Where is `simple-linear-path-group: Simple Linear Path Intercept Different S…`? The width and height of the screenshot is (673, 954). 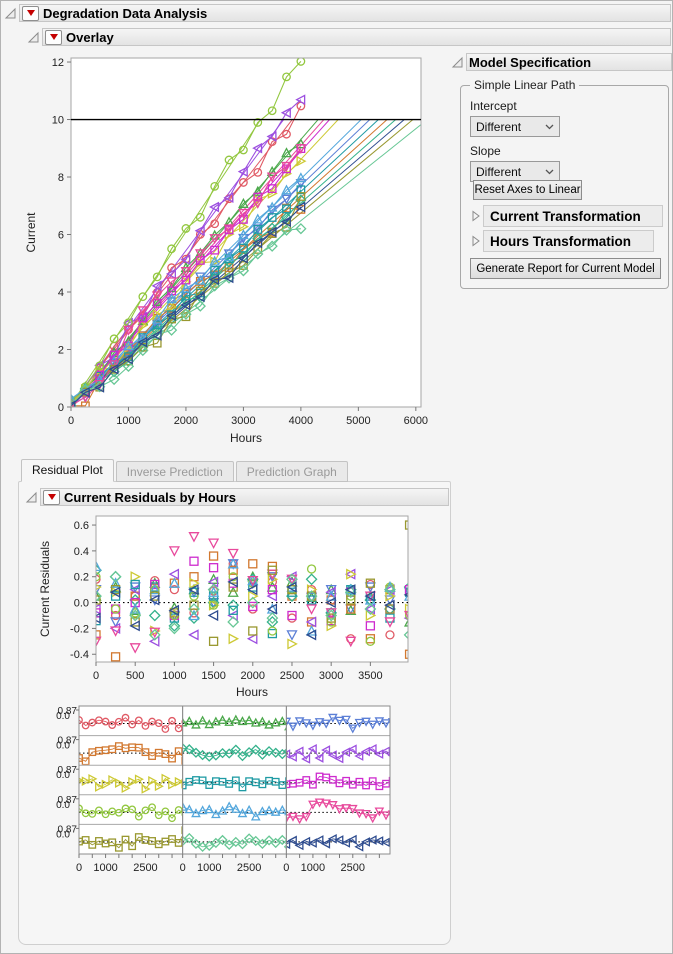 simple-linear-path-group: Simple Linear Path Intercept Different S… is located at coordinates (564, 183).